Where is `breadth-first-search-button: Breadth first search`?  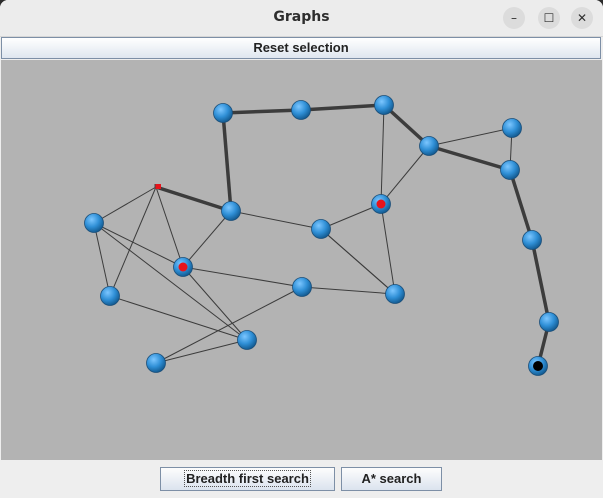
breadth-first-search-button: Breadth first search is located at coordinates (247, 479).